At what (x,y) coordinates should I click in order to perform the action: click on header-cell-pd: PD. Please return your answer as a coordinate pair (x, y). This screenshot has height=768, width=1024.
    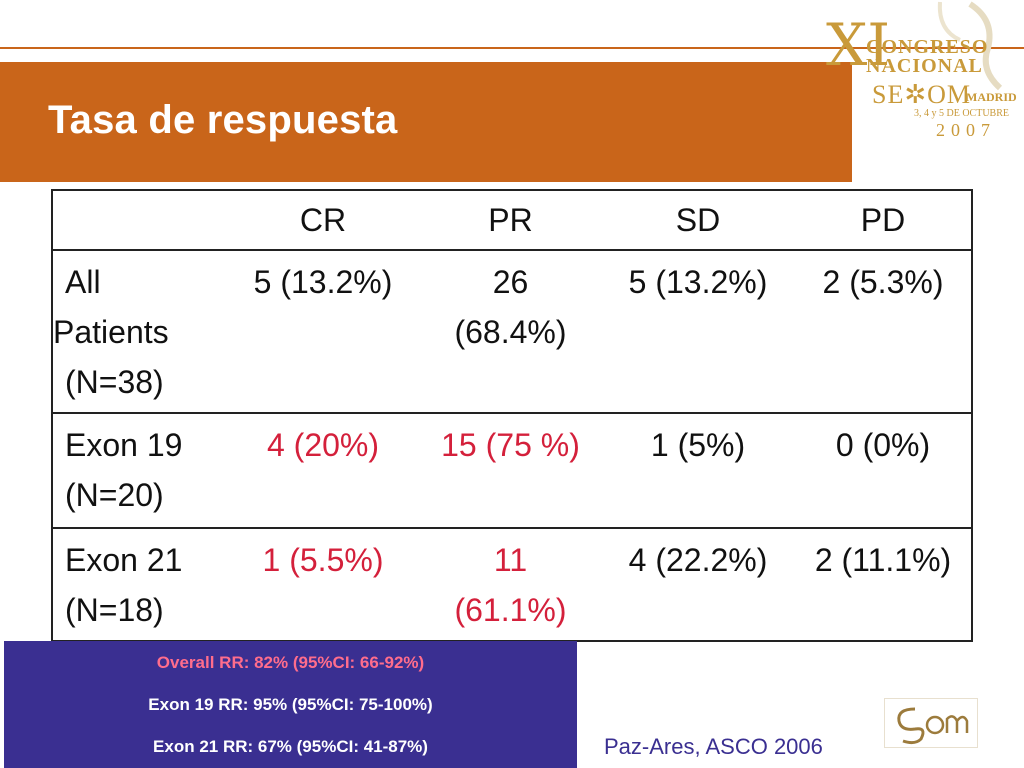
    Looking at the image, I should click on (883, 220).